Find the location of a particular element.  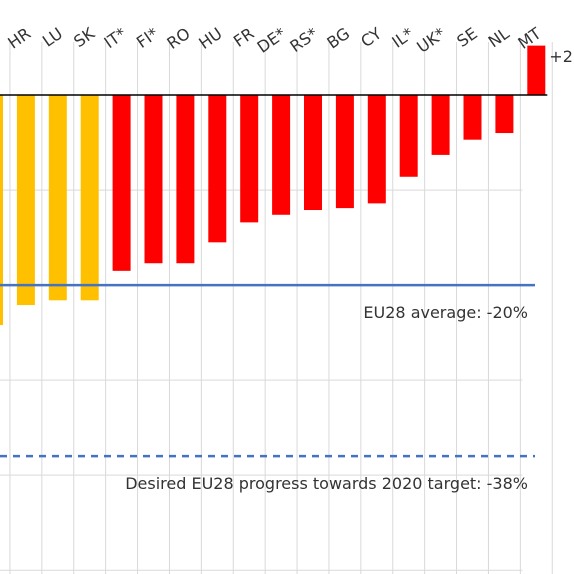

annotation: +27 is located at coordinates (561, 56).